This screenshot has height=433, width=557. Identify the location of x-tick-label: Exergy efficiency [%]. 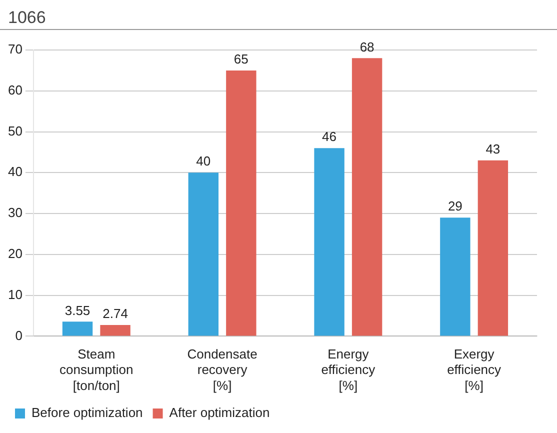
(474, 369).